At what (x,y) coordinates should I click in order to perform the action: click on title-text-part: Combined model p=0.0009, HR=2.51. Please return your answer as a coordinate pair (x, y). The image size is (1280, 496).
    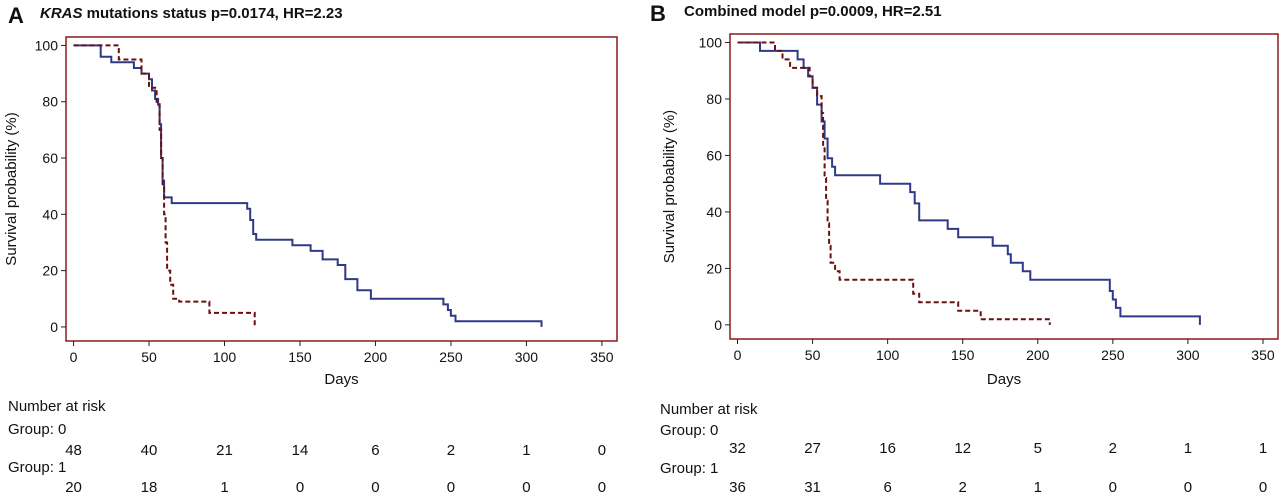
    Looking at the image, I should click on (813, 11).